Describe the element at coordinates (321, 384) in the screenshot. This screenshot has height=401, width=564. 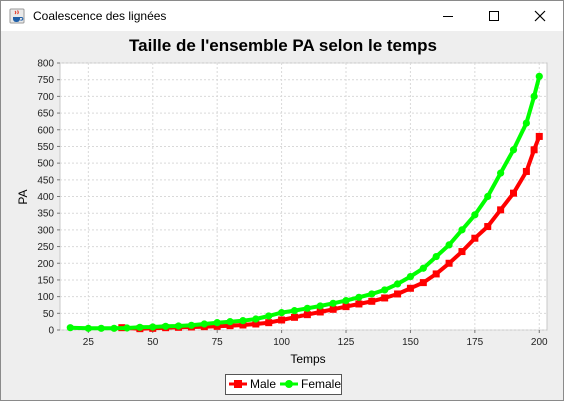
I see `legend-label-female: Female` at that location.